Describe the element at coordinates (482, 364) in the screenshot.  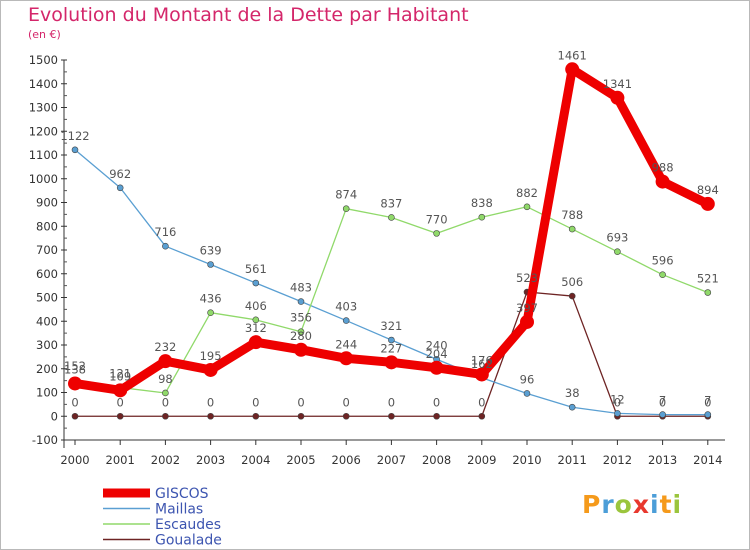
I see `data-label-maillas: 162` at that location.